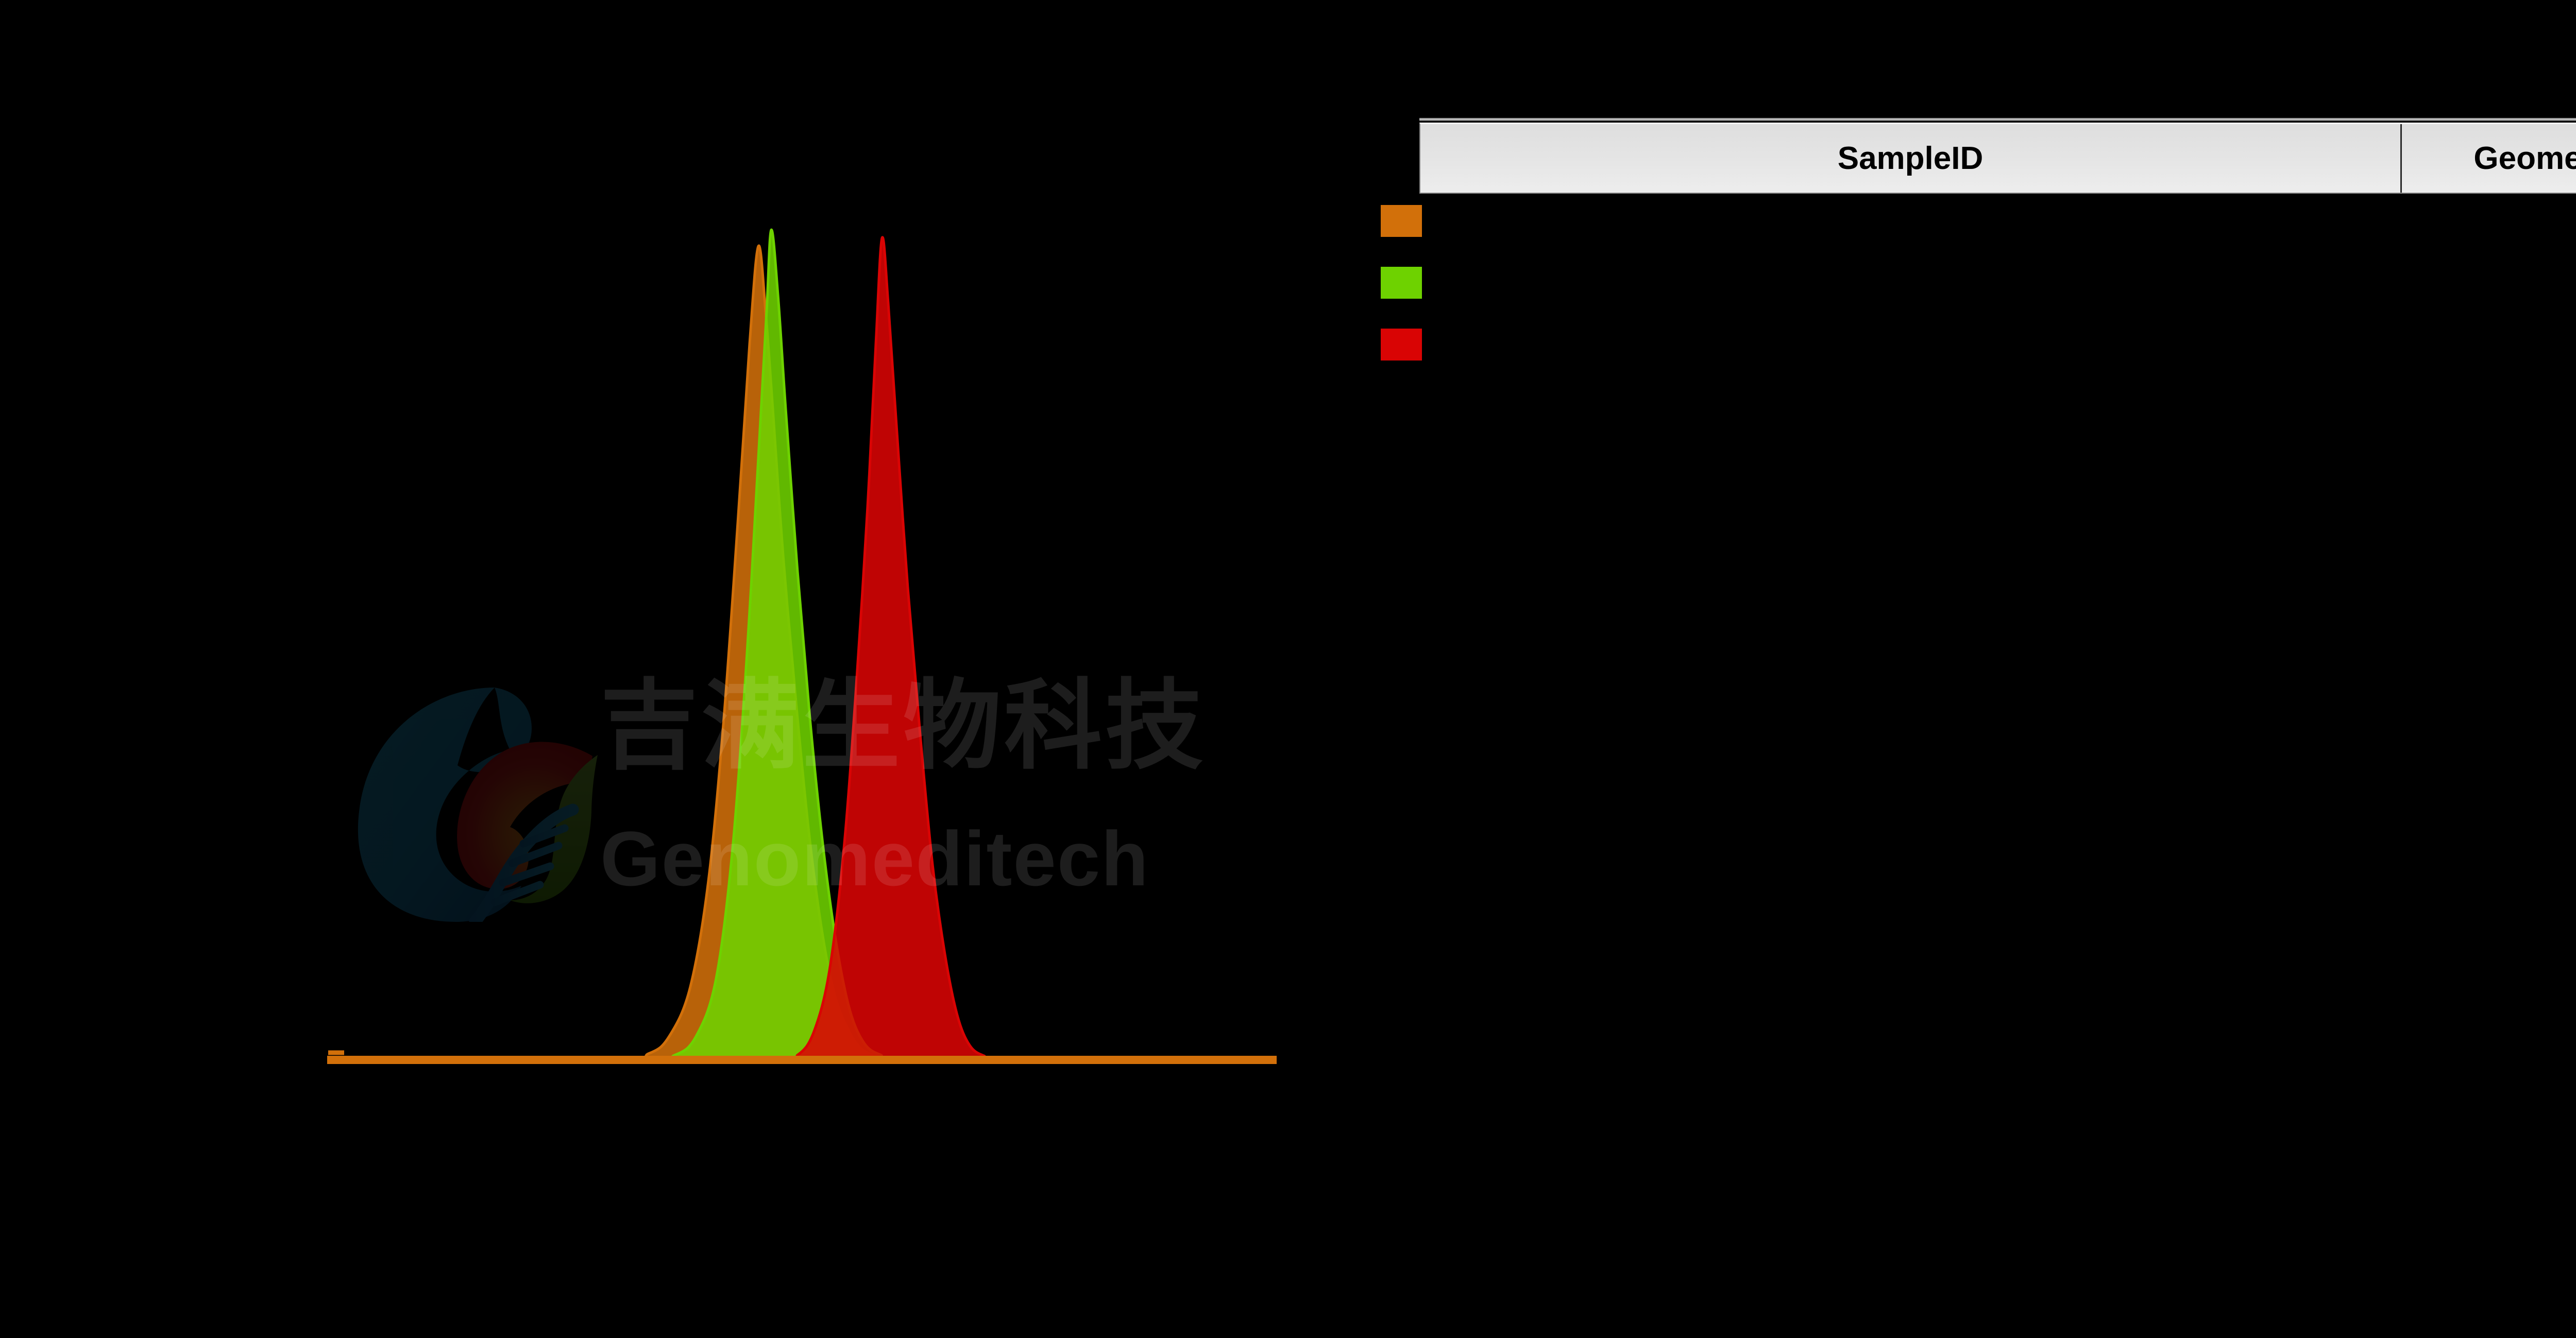 The width and height of the screenshot is (2576, 1338). What do you see at coordinates (2524, 158) in the screenshot?
I see `stats-table-header-geometric-mean: Geometric Mean : FL11-H` at bounding box center [2524, 158].